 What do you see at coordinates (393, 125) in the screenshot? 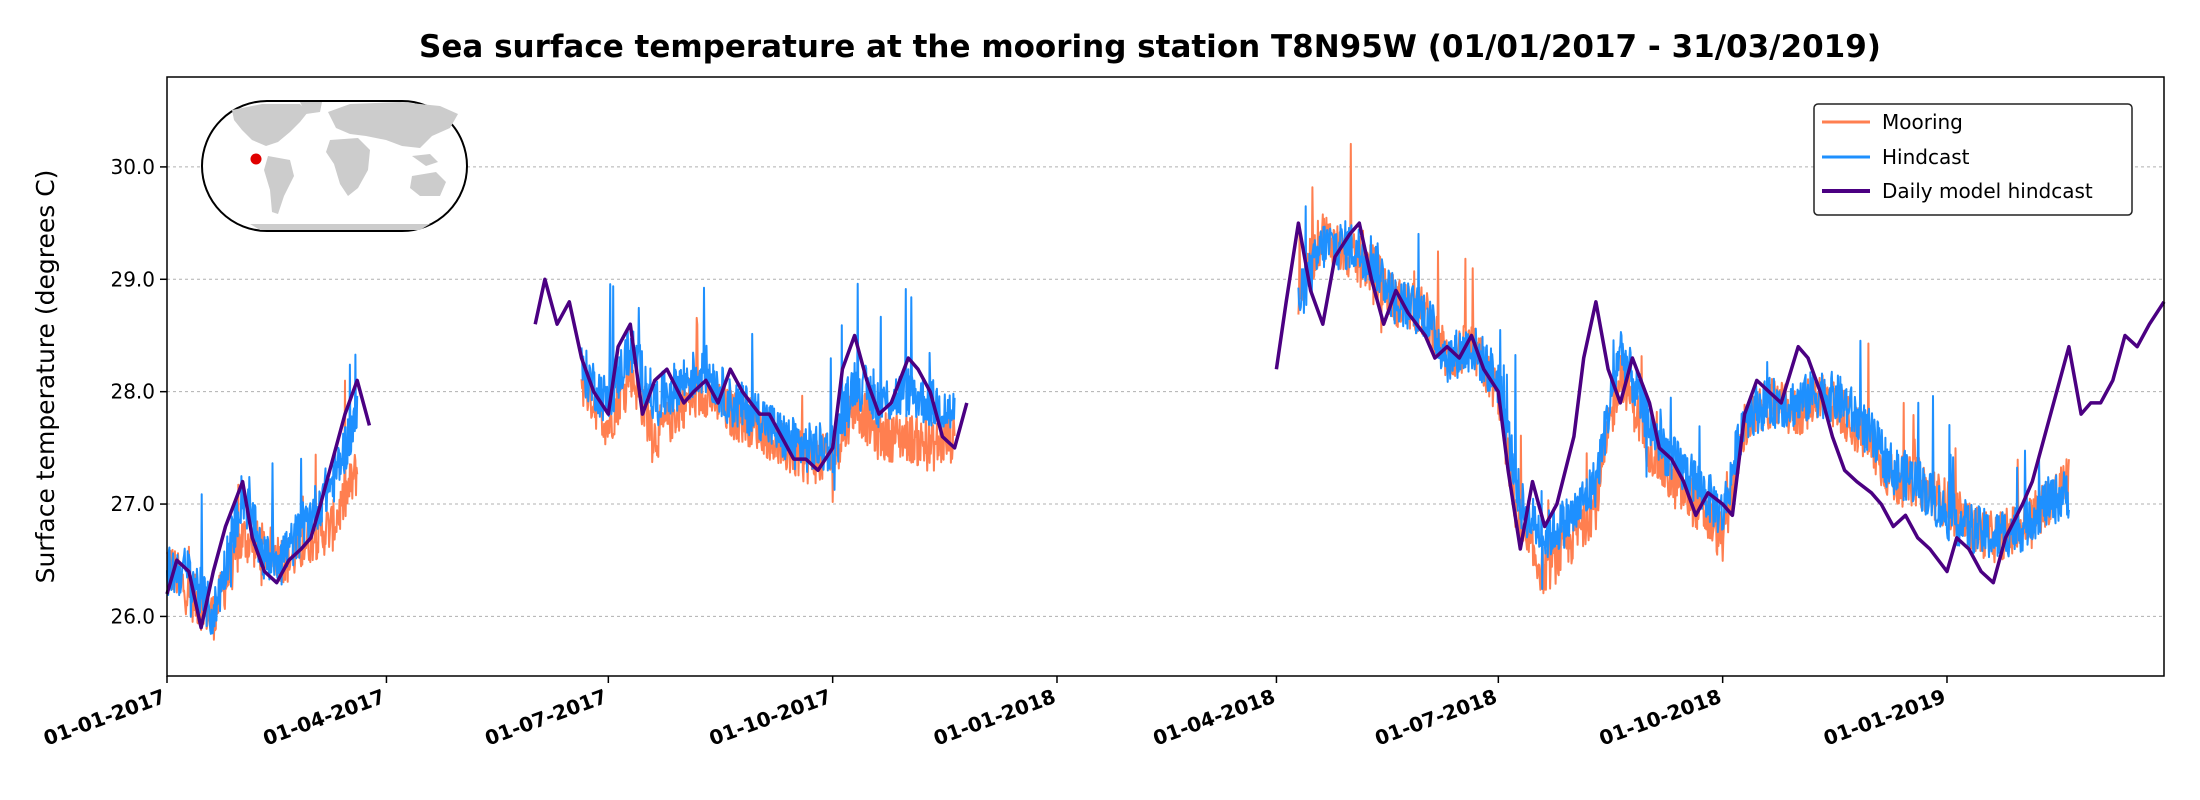
I see `land-europe-asia` at bounding box center [393, 125].